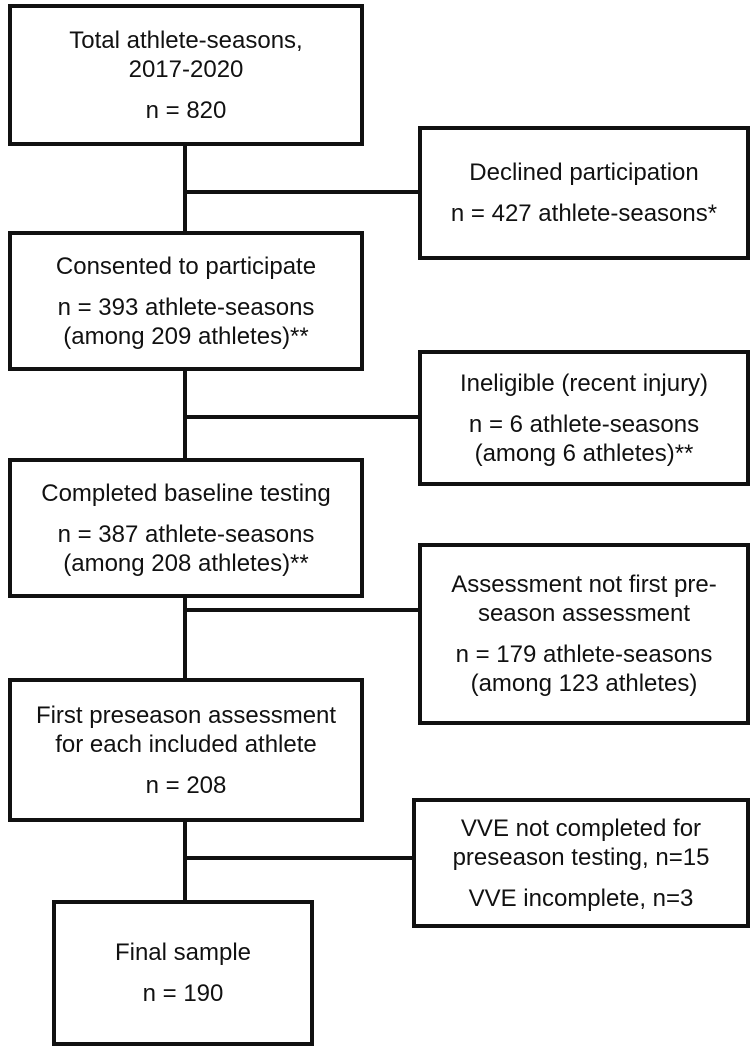 The width and height of the screenshot is (756, 1050). What do you see at coordinates (186, 336) in the screenshot?
I see `box-consented-extra: (among 209 athletes)**` at bounding box center [186, 336].